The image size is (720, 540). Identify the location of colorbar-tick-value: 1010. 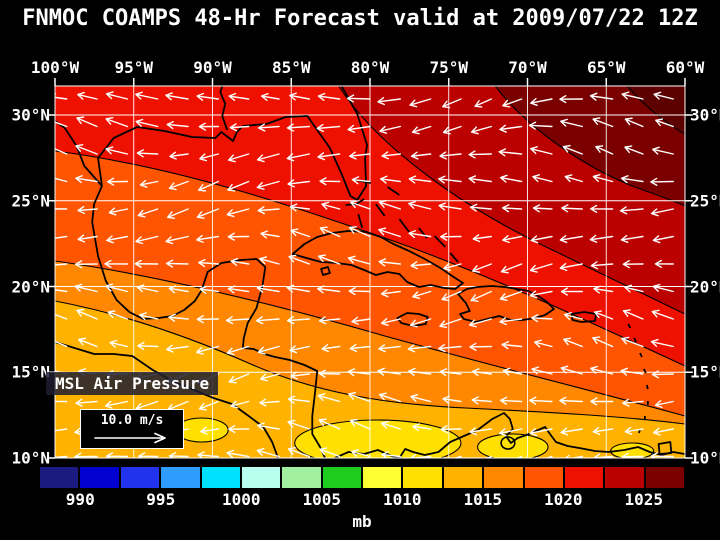
(402, 499).